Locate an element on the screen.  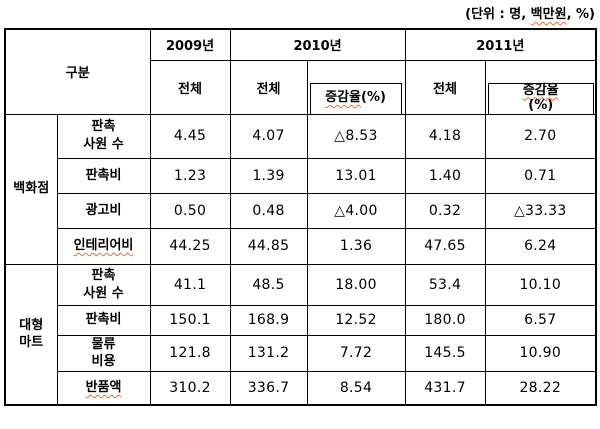
value-cell: 336.7 is located at coordinates (268, 388).